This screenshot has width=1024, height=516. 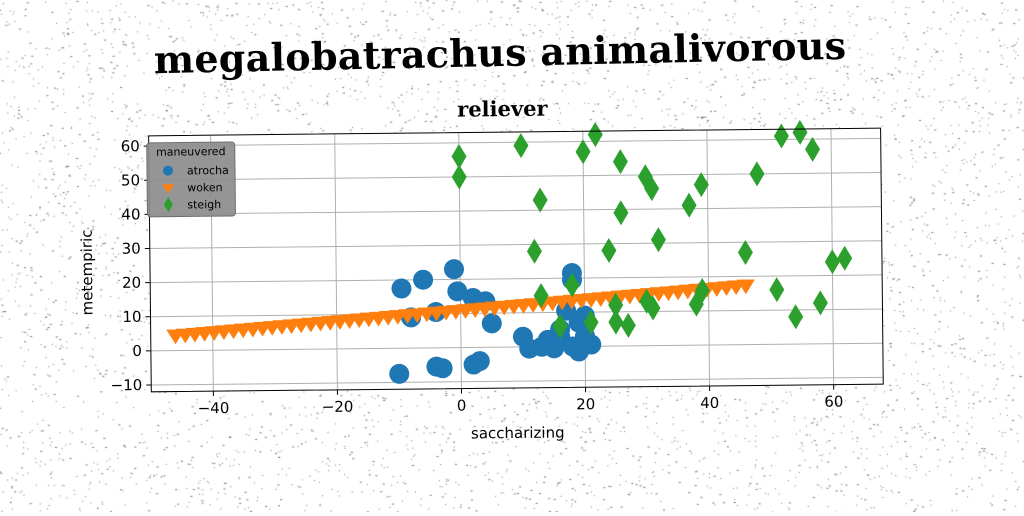 I want to click on y-tick-label: 10, so click(x=131, y=317).